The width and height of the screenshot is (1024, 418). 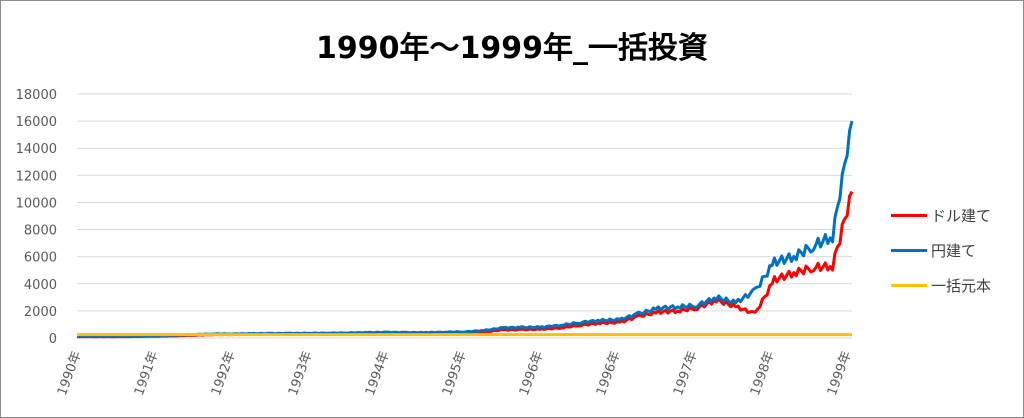 I want to click on x-tick-label: 1998年, so click(x=763, y=373).